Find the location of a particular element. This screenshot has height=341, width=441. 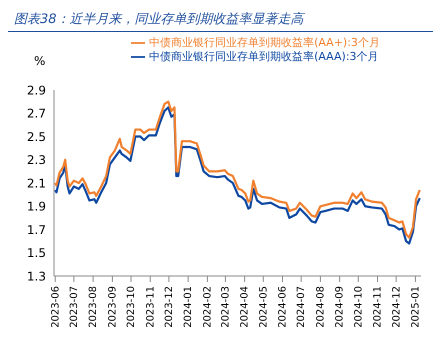

x-tick-label: 2024-05 is located at coordinates (264, 307).